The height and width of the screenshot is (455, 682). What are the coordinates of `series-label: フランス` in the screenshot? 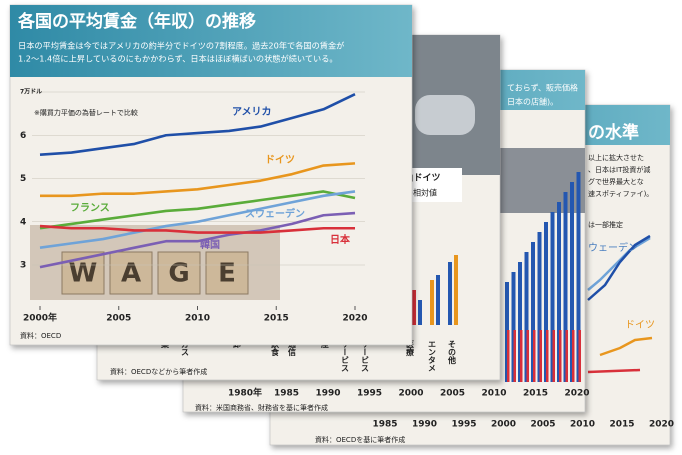 It's located at (90, 208).